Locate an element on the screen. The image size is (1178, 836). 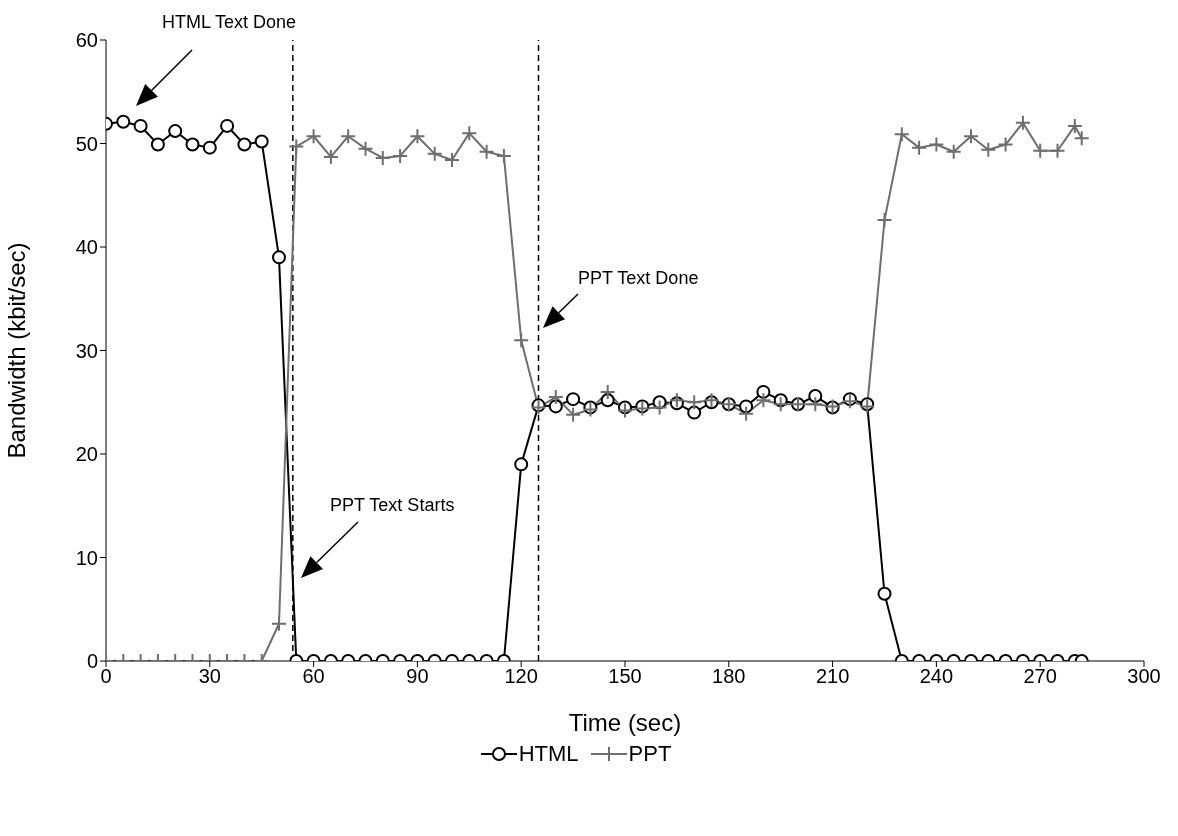
annotation: PPT Text Starts is located at coordinates (392, 505).